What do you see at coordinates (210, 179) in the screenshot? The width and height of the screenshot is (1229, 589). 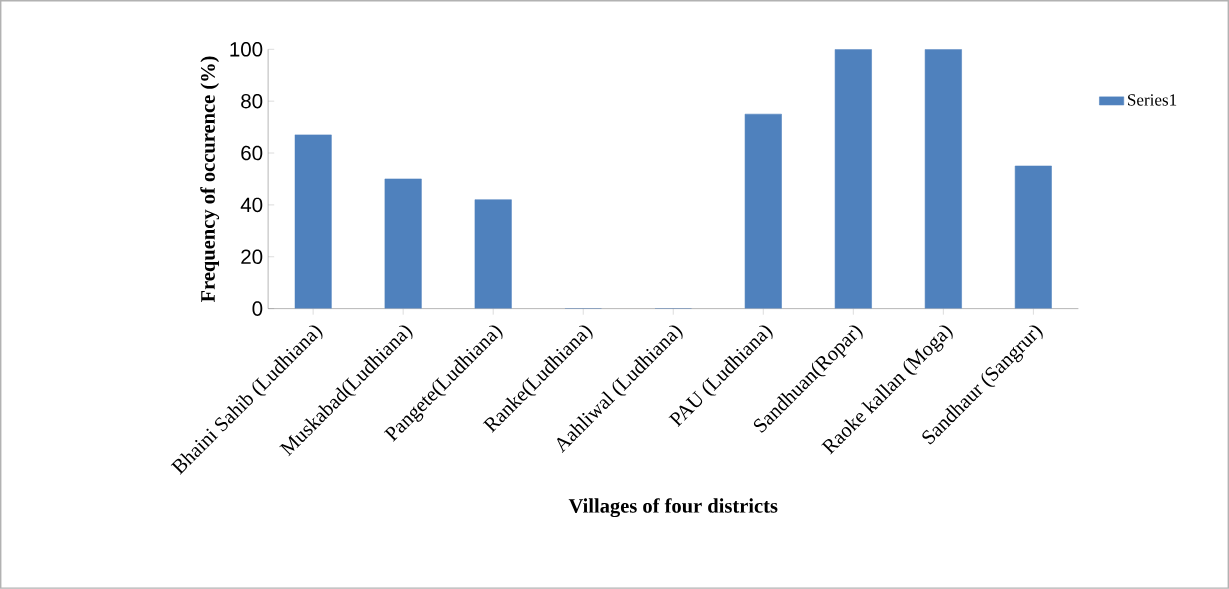 I see `y-axis-title: Frequency of occurence (%)` at bounding box center [210, 179].